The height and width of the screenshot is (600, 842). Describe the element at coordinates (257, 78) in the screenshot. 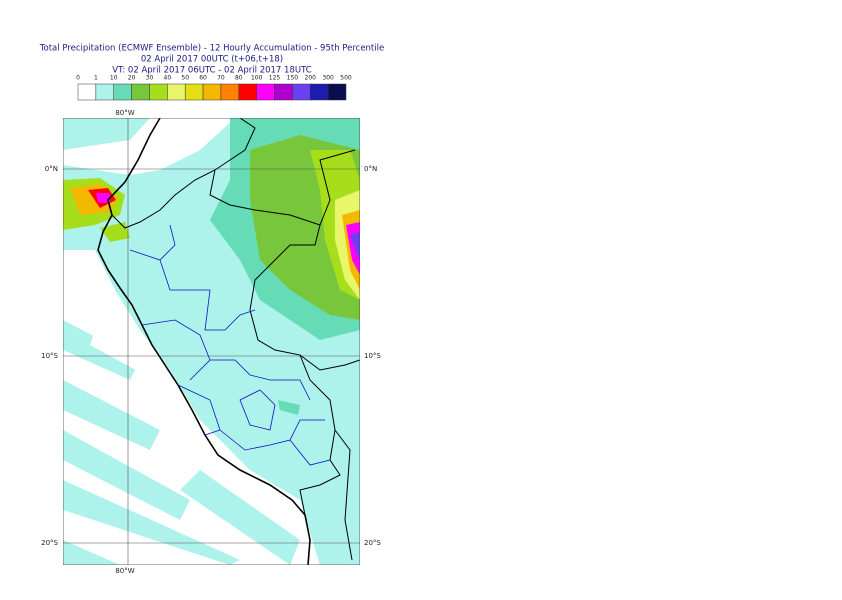

I see `legend-label: 100` at that location.